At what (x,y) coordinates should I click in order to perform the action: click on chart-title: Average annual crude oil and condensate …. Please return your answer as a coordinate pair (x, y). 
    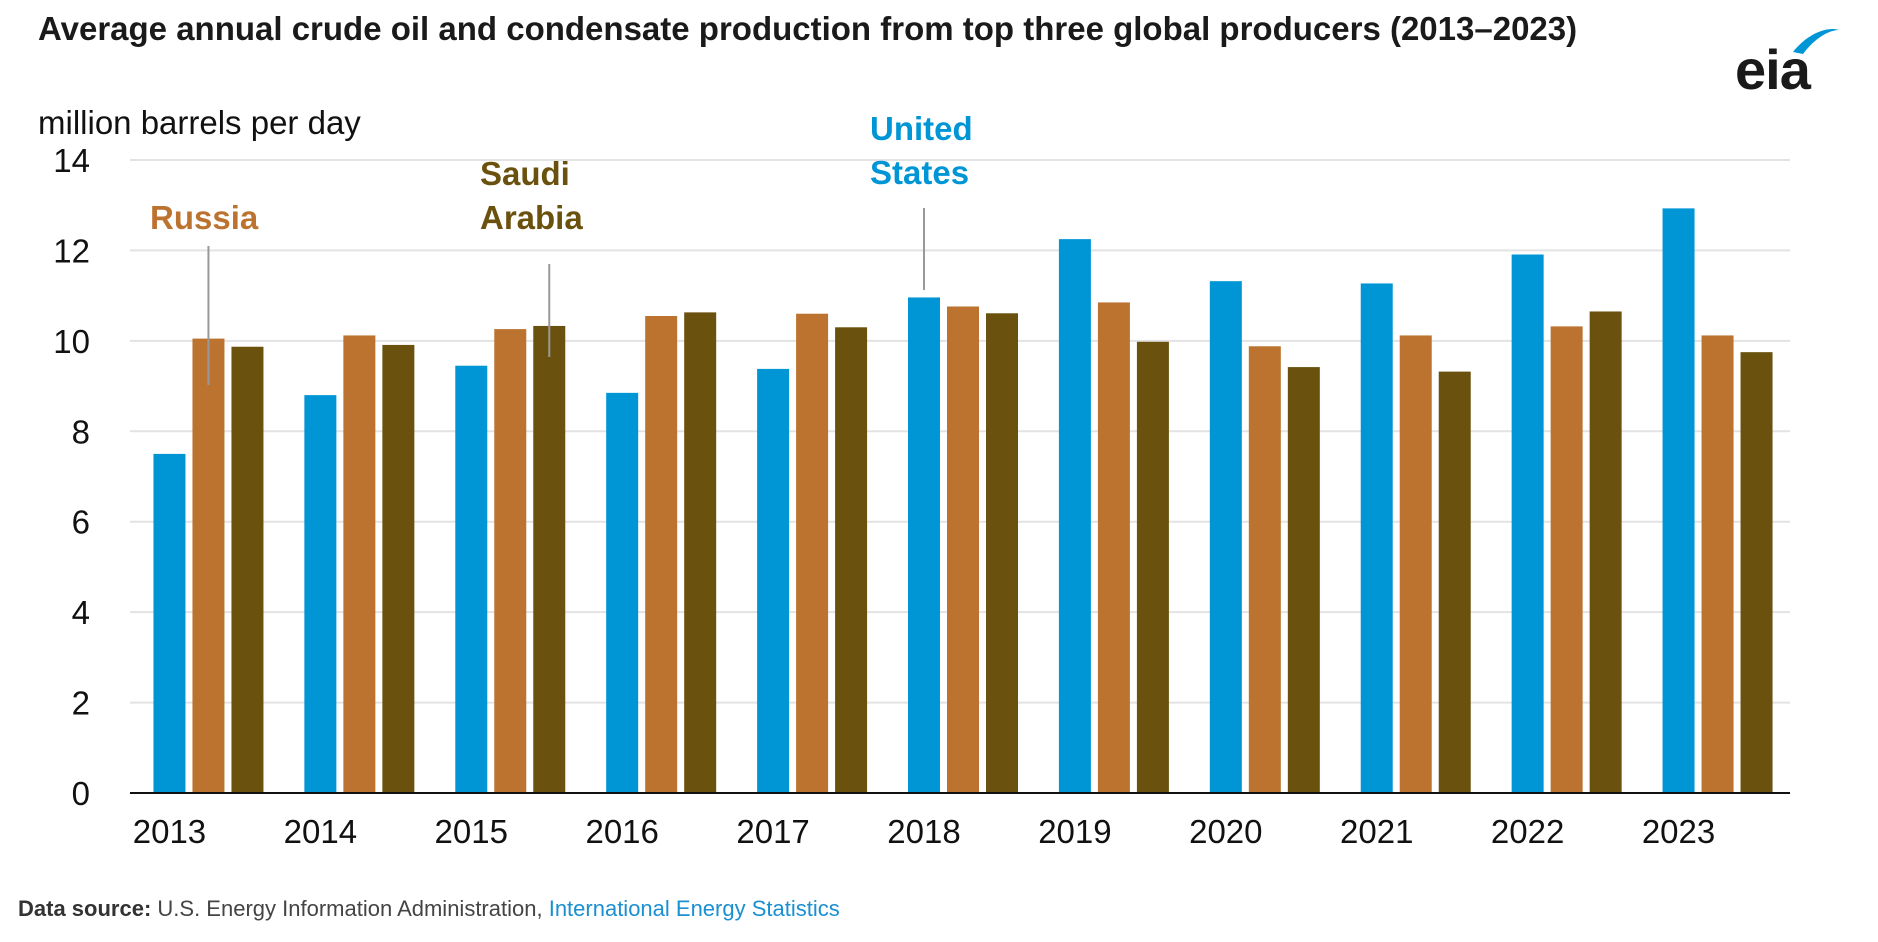
    Looking at the image, I should click on (808, 28).